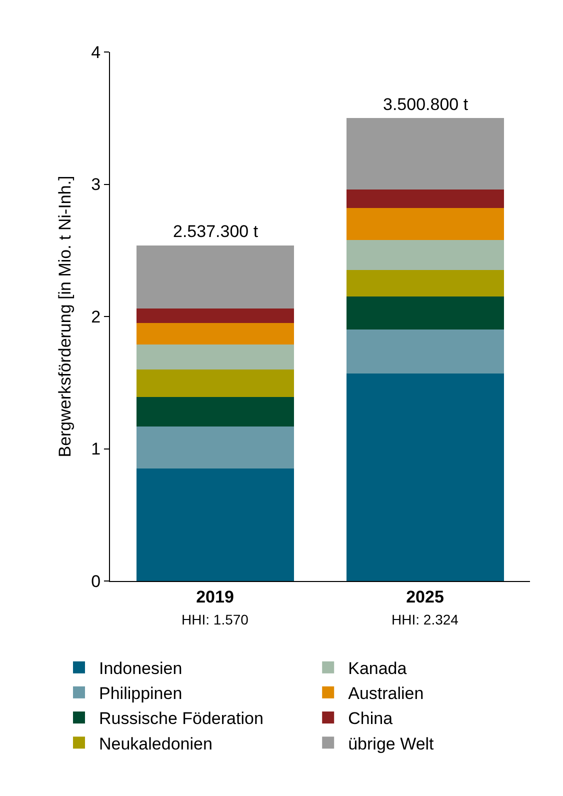  Describe the element at coordinates (378, 668) in the screenshot. I see `legend-label: Kanada` at that location.